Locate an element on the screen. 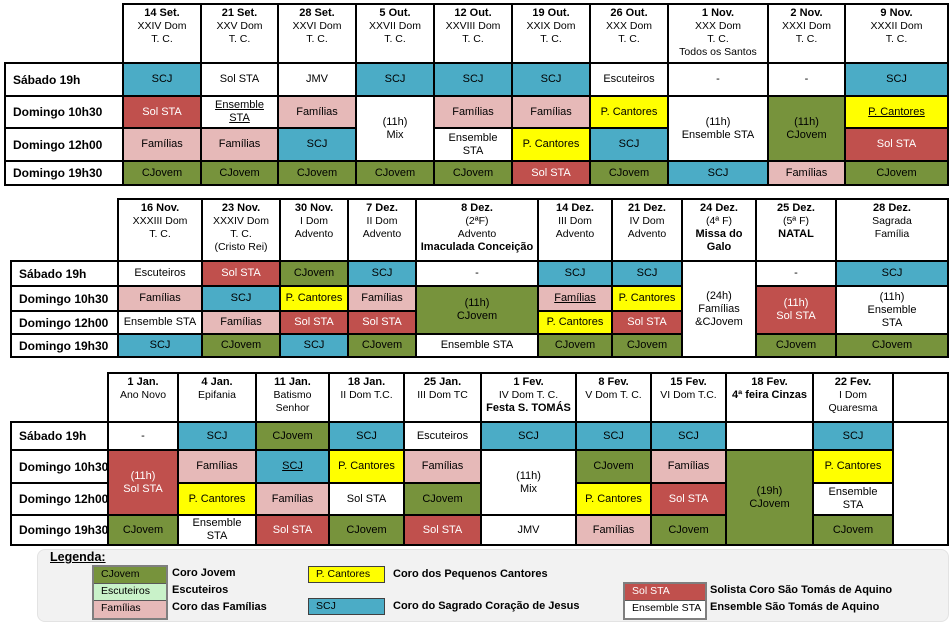  legend-label: Coro das Famílias is located at coordinates (219, 607).